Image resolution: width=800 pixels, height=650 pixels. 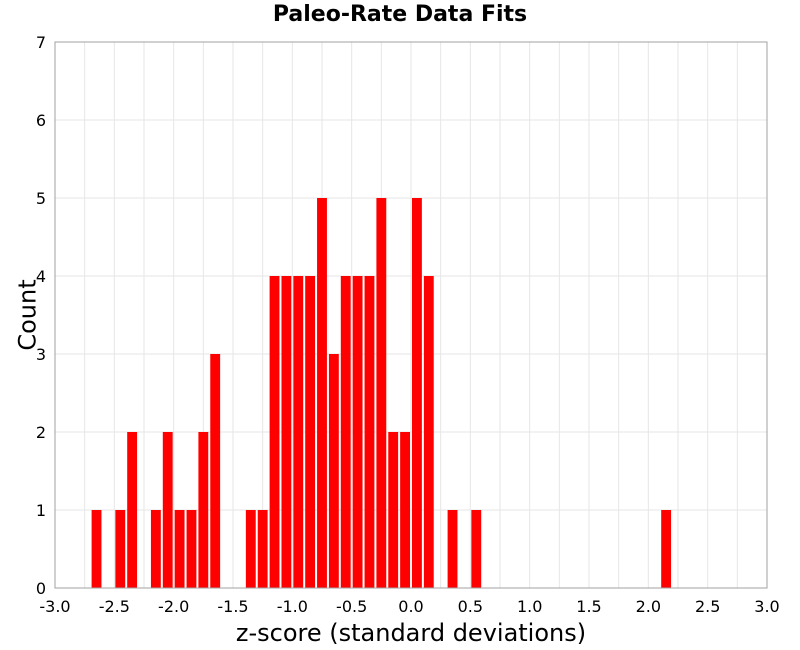 What do you see at coordinates (470, 606) in the screenshot?
I see `x-tick-label: 0.5` at bounding box center [470, 606].